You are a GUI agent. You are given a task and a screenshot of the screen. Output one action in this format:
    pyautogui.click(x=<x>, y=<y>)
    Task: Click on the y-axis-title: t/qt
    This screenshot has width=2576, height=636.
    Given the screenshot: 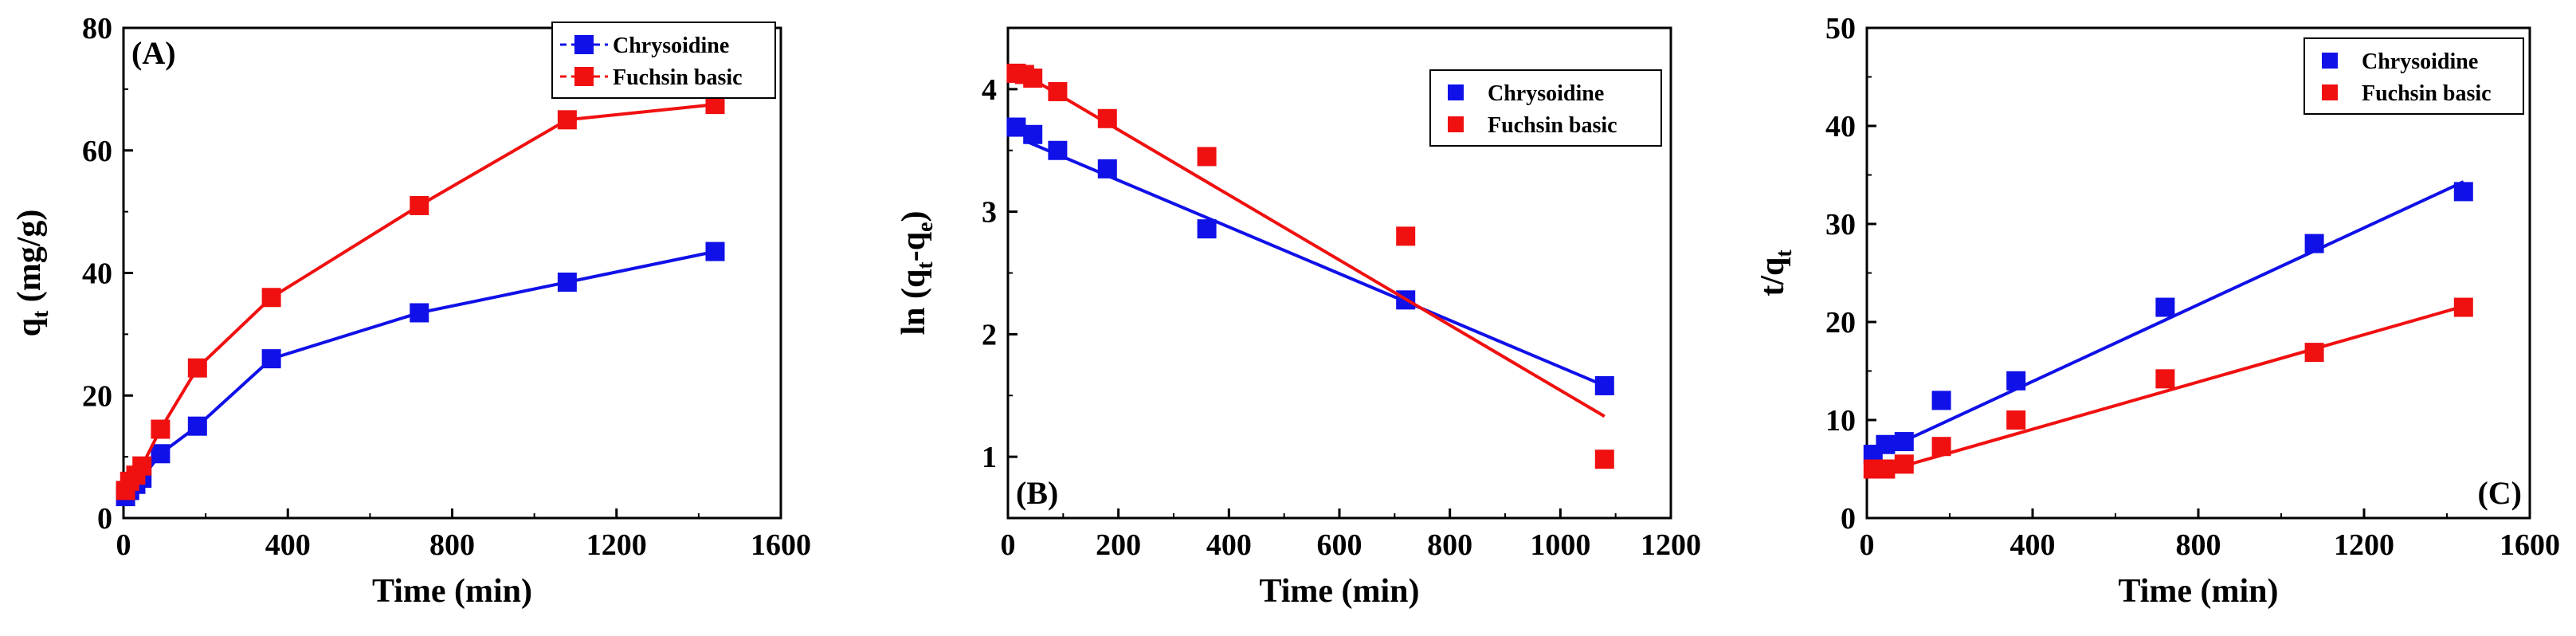 What is the action you would take?
    pyautogui.click(x=1776, y=272)
    